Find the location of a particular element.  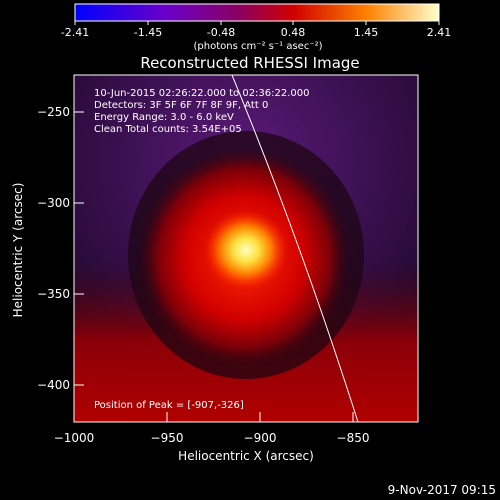

footer-date: 9-Nov-2017 09:15 is located at coordinates (442, 490).